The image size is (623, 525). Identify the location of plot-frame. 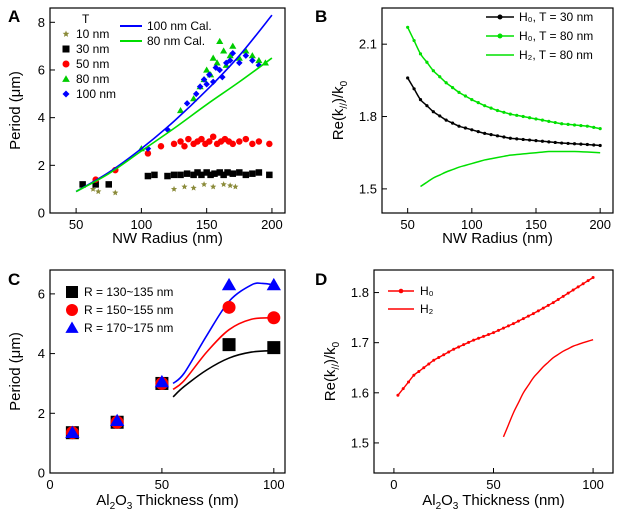
(167, 110).